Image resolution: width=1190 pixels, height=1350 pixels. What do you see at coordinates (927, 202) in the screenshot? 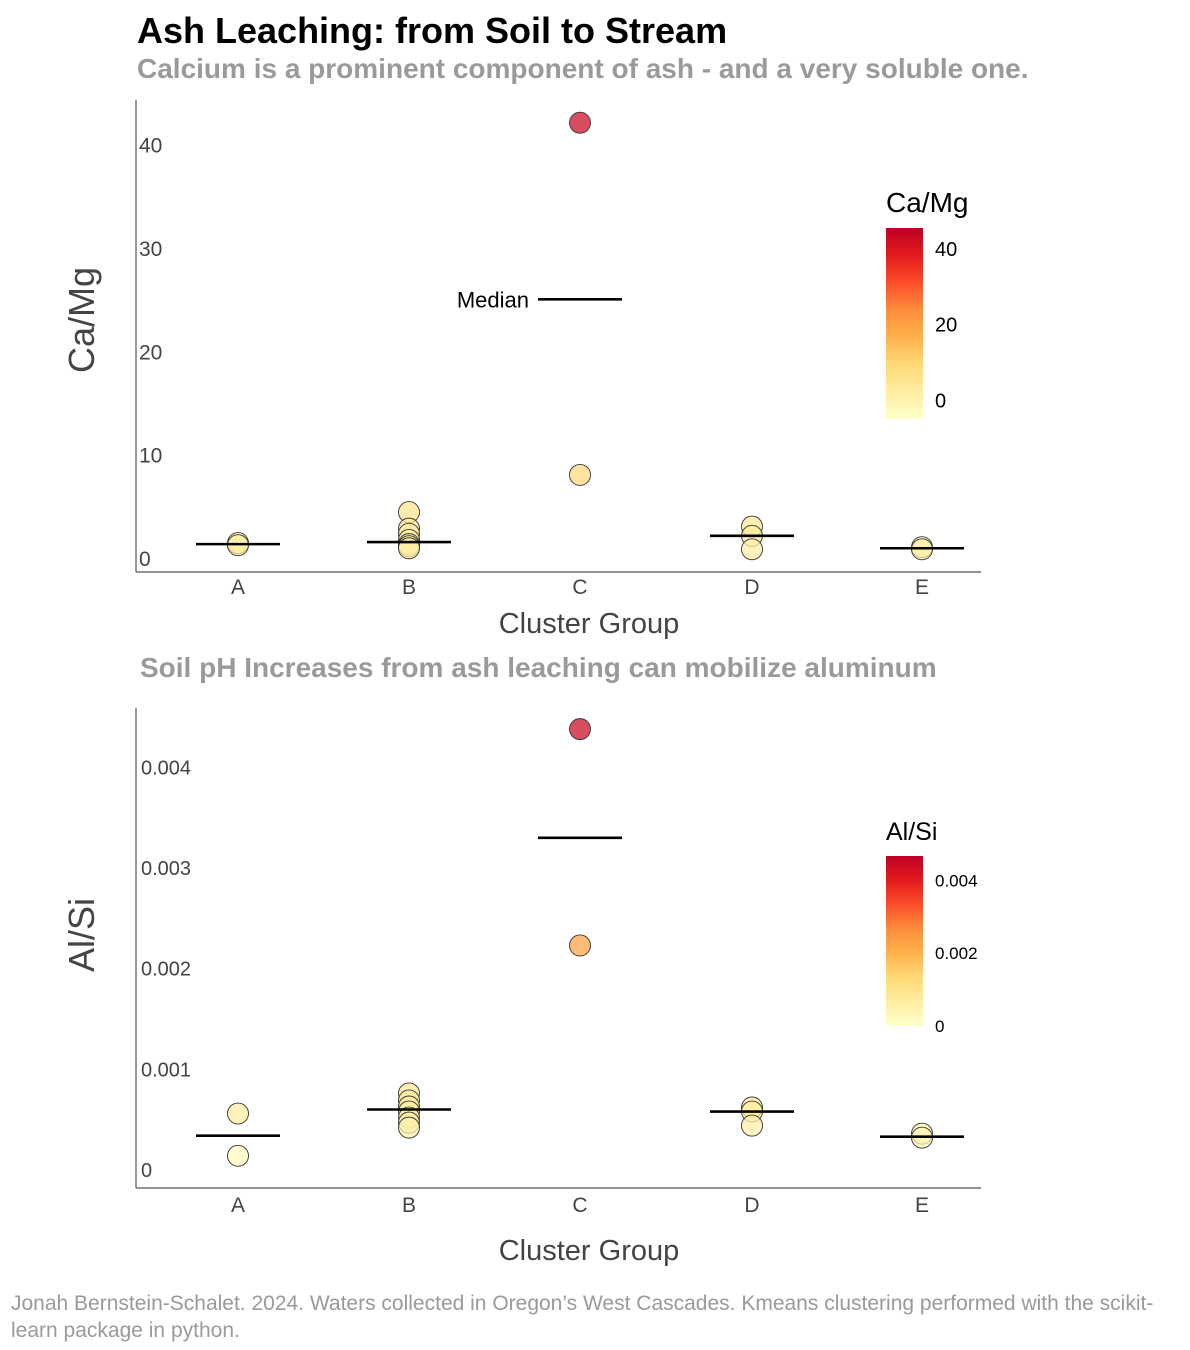
I see `colorbar-title: Ca/Mg` at bounding box center [927, 202].